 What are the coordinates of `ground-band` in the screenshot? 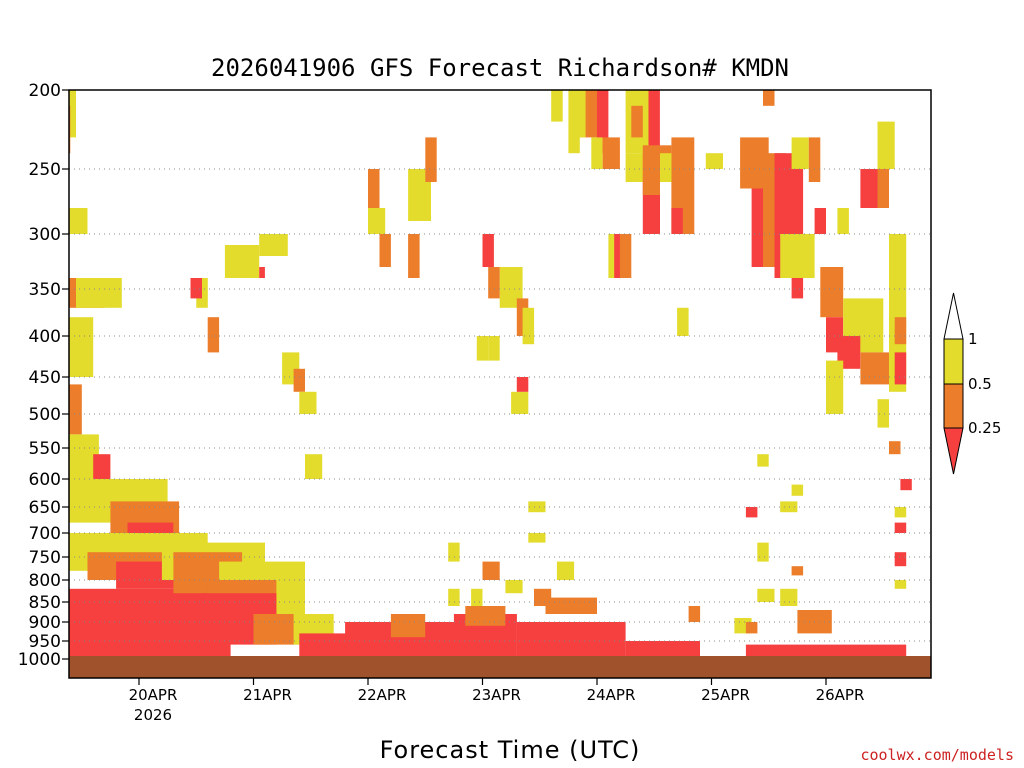 It's located at (500, 667).